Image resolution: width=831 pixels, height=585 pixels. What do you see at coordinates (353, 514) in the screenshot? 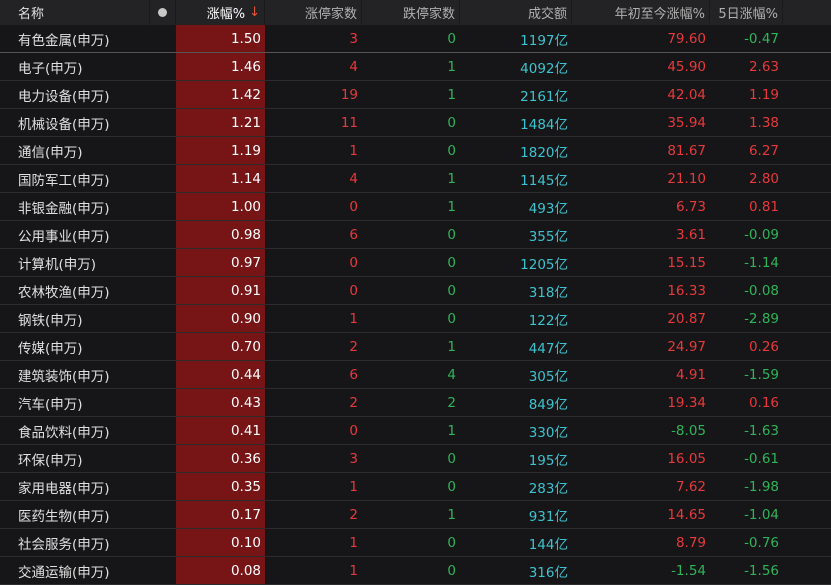
I see `cell-limit-up: 2` at bounding box center [353, 514].